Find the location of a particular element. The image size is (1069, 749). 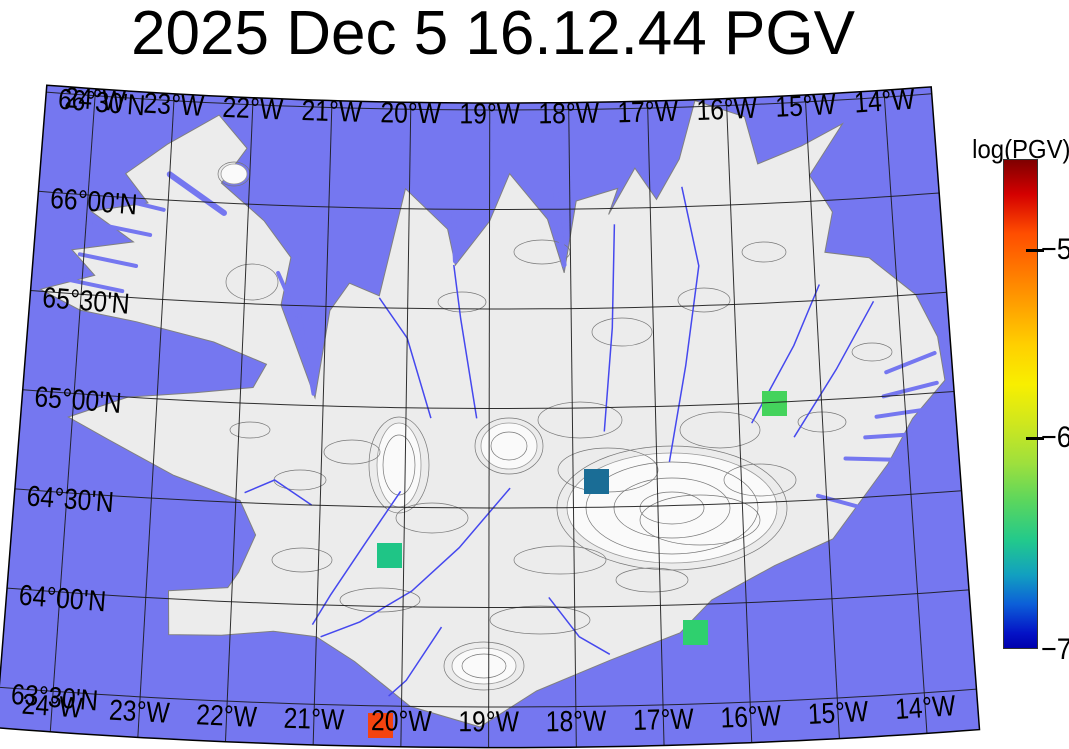

top-longitude-label: 21°W is located at coordinates (332, 111).